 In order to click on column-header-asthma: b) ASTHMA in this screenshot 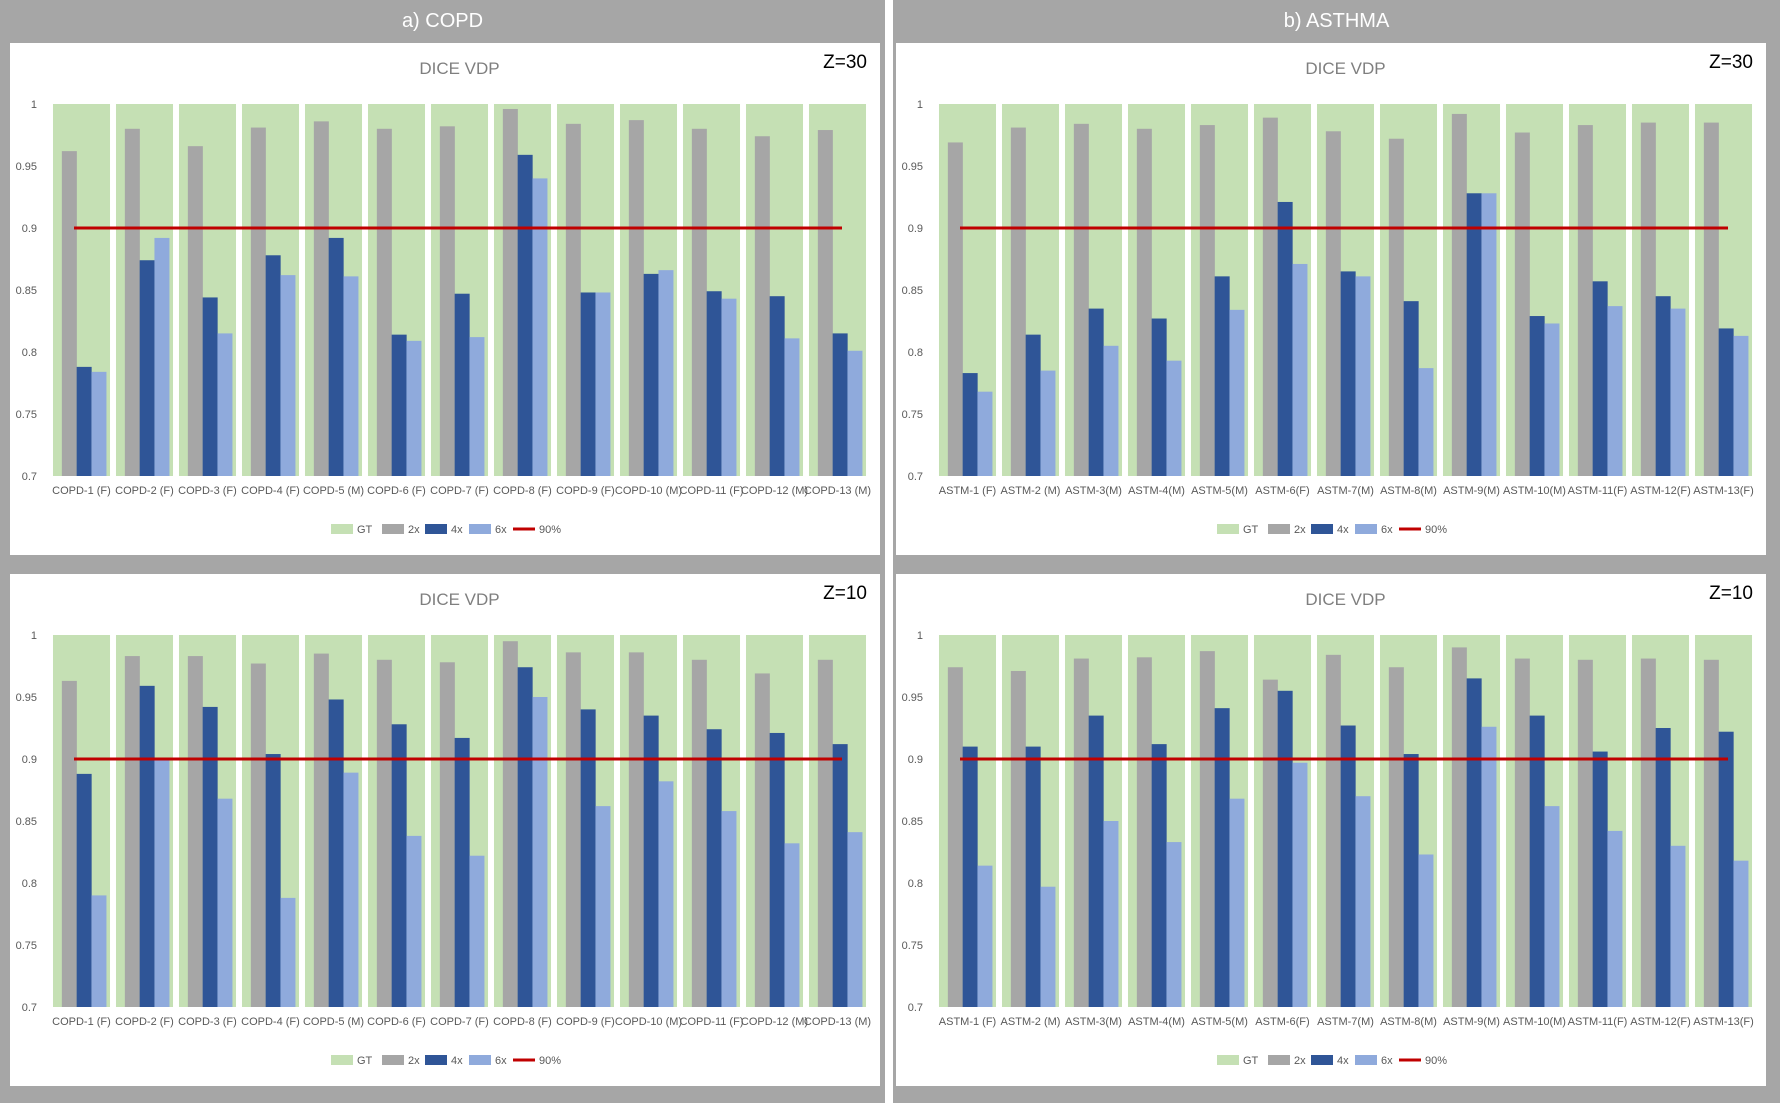, I will do `click(1336, 21)`.